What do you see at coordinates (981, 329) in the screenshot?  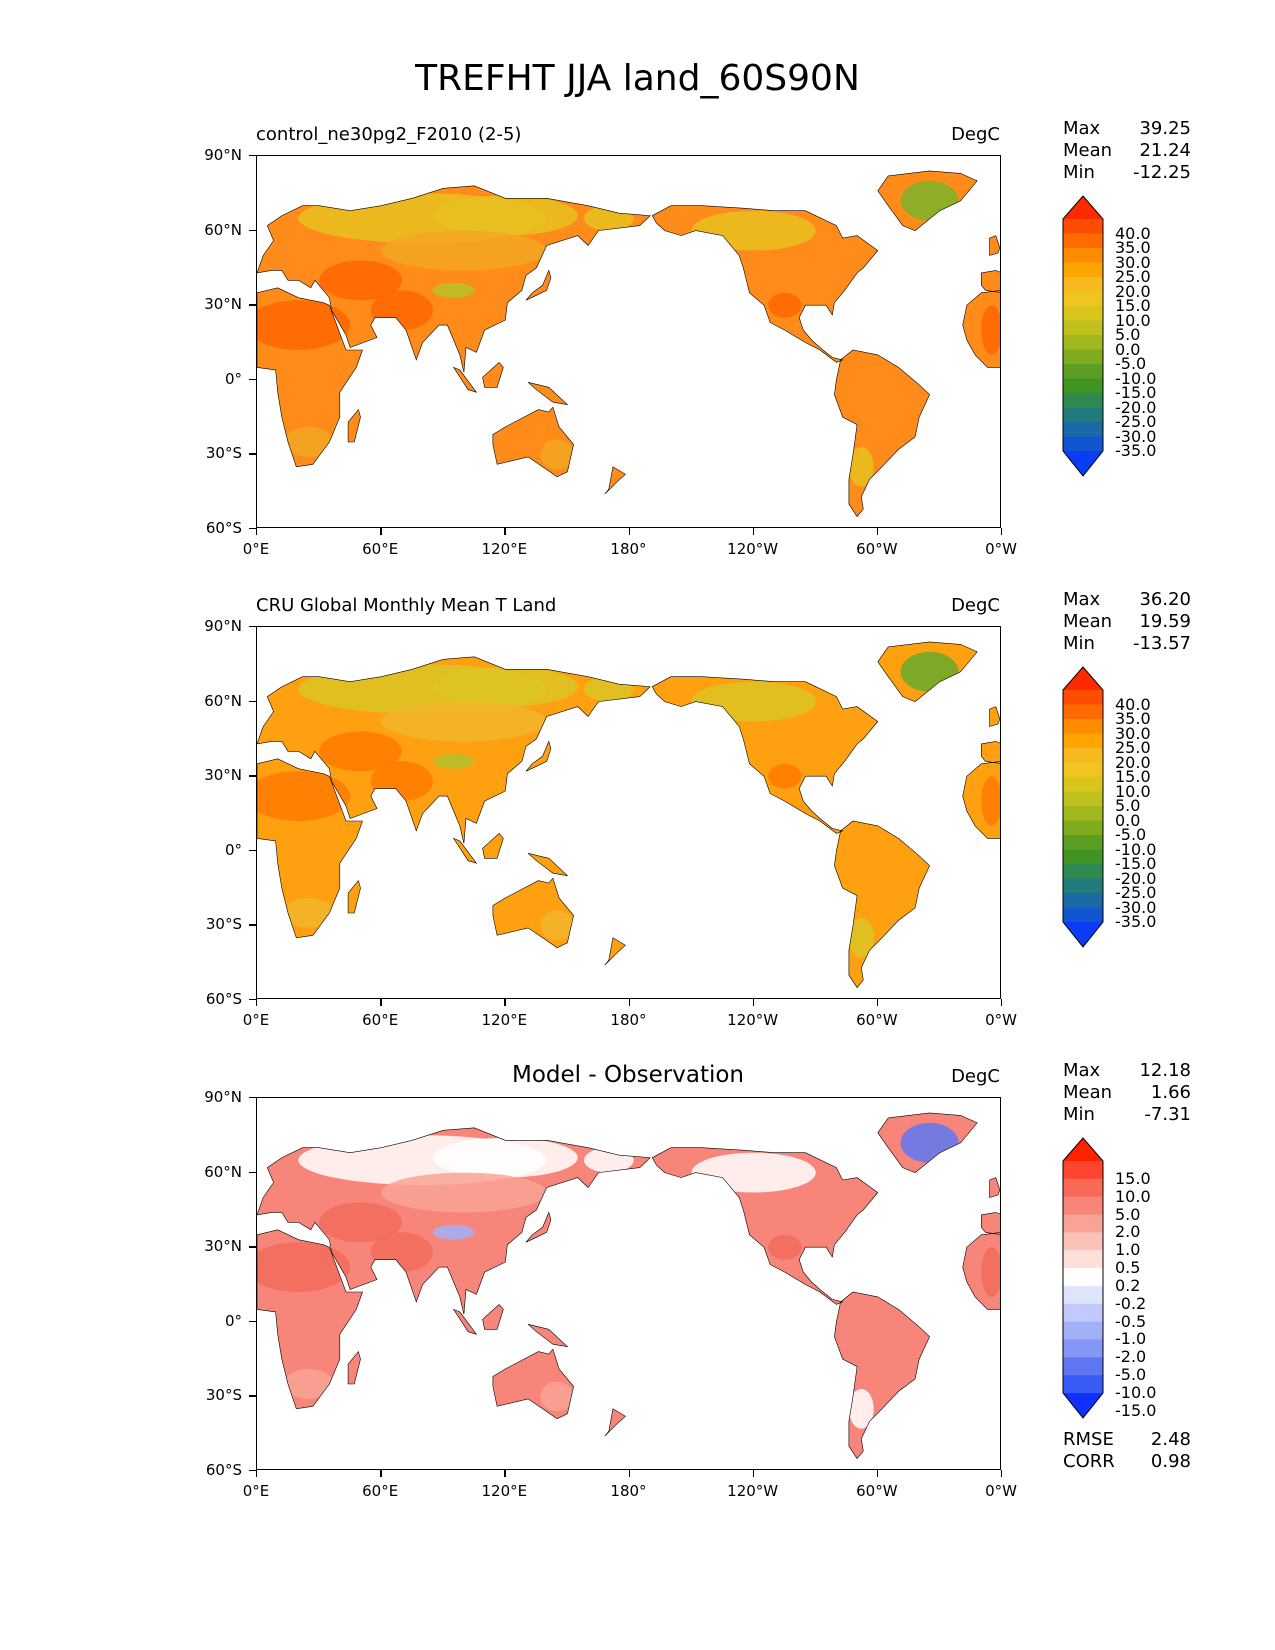 I see `coastline-wafrica` at bounding box center [981, 329].